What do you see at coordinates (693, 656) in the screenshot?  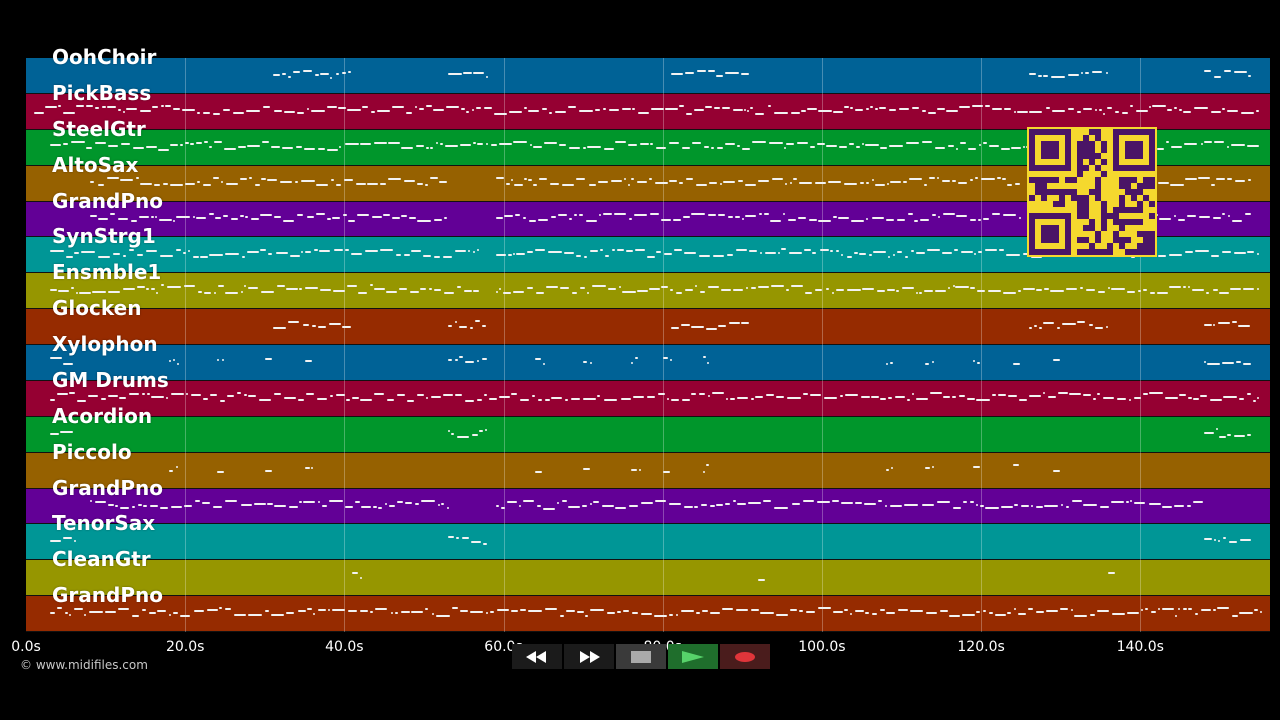 I see `play-button` at bounding box center [693, 656].